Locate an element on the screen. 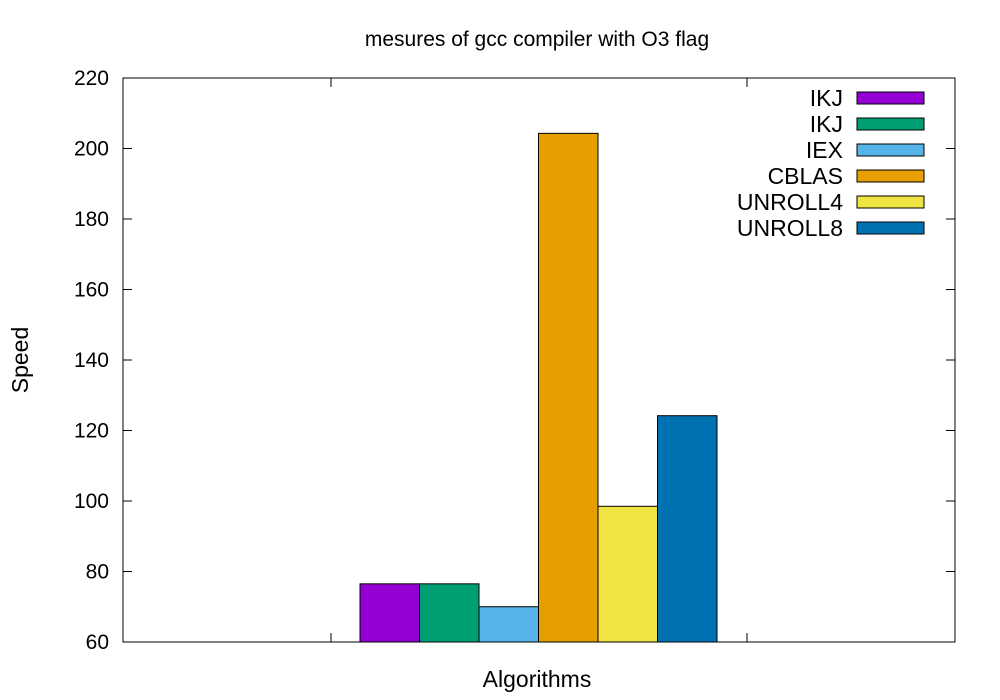 This screenshot has height=700, width=1000. bar-iex is located at coordinates (508, 624).